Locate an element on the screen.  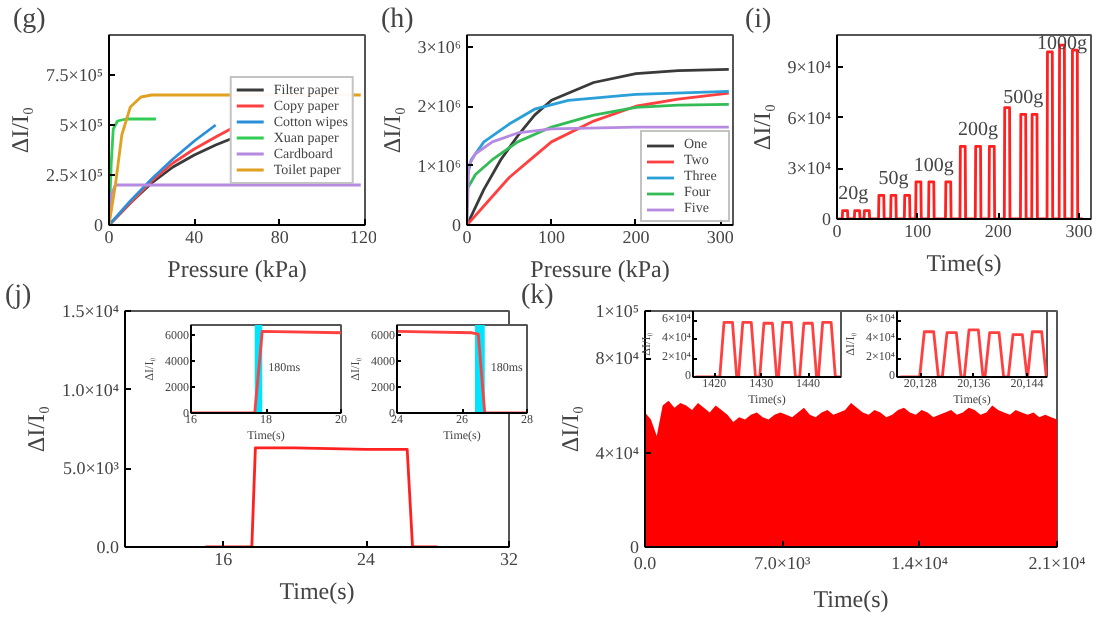
x-tick-label: 80 is located at coordinates (280, 237).